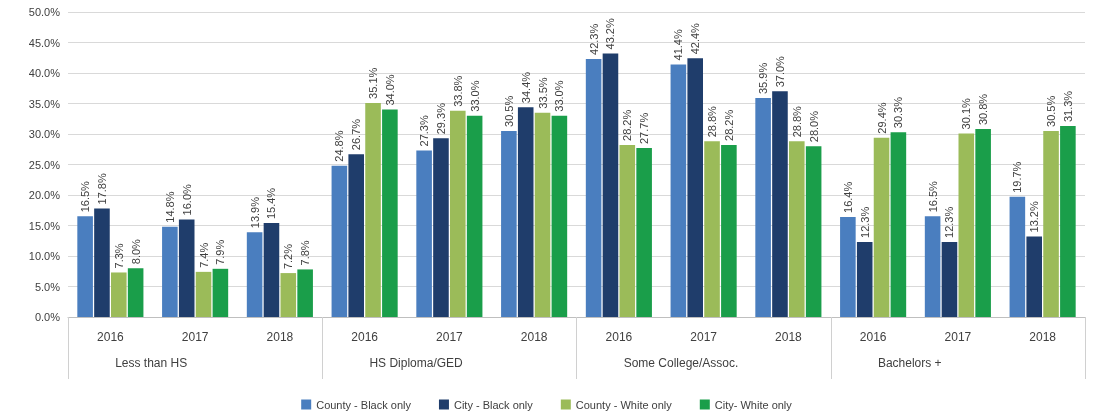 The width and height of the screenshot is (1093, 417). Describe the element at coordinates (493, 404) in the screenshot. I see `legend-label: City - Black only` at that location.